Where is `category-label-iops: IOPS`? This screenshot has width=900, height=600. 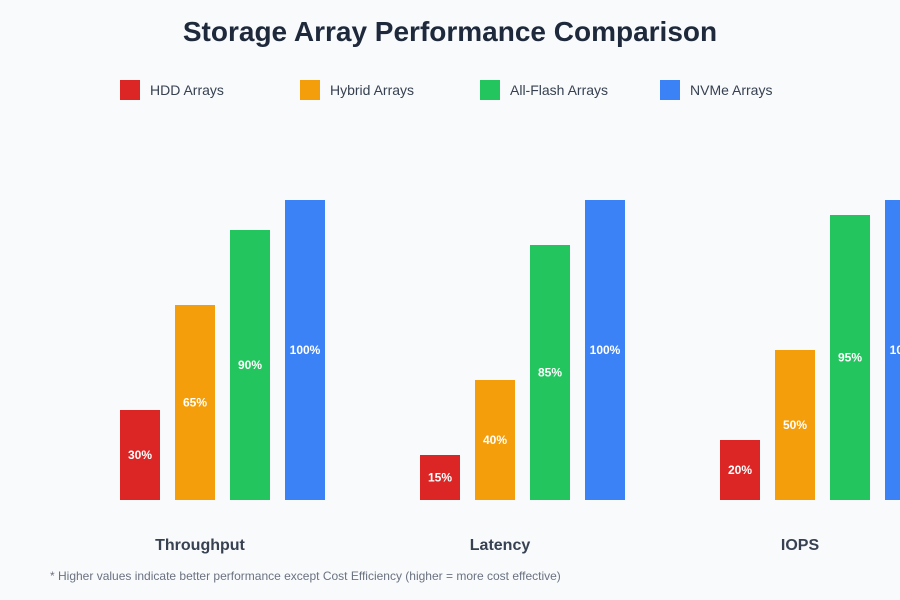
category-label-iops: IOPS is located at coordinates (800, 545).